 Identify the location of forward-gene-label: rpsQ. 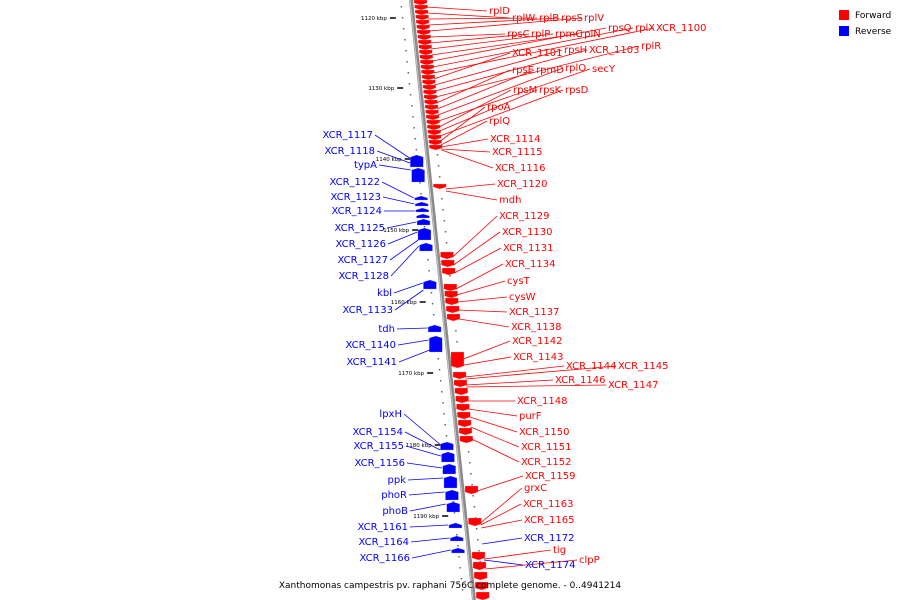
(620, 28).